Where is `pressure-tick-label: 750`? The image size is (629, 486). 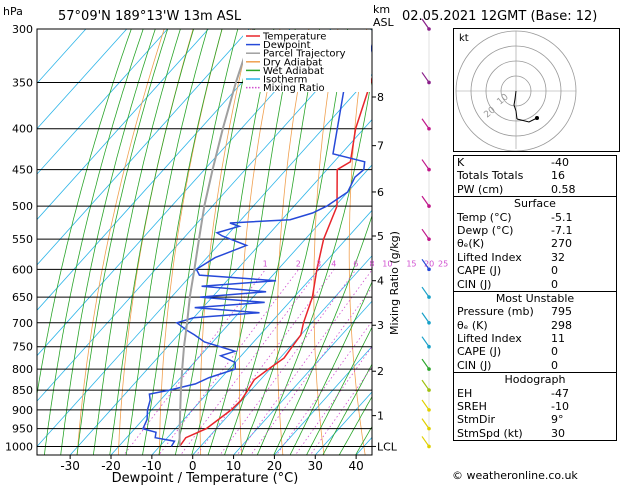 pressure-tick-label: 750 is located at coordinates (22, 347).